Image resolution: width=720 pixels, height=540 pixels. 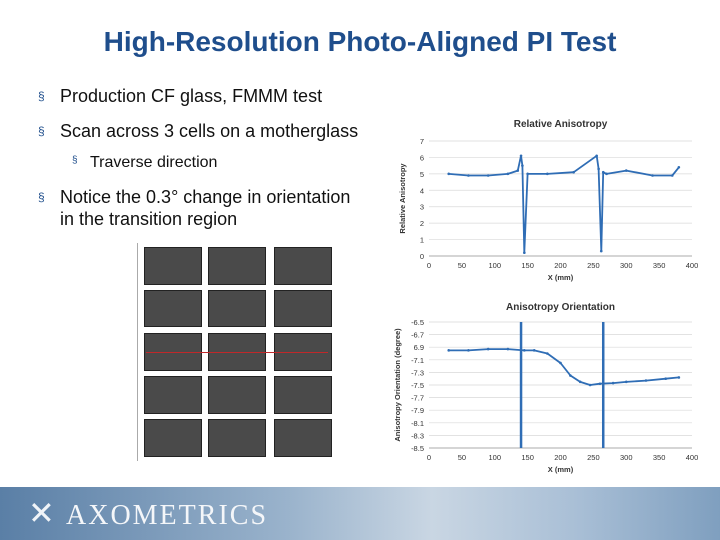 I want to click on y-tick-label: 5, so click(x=422, y=174).